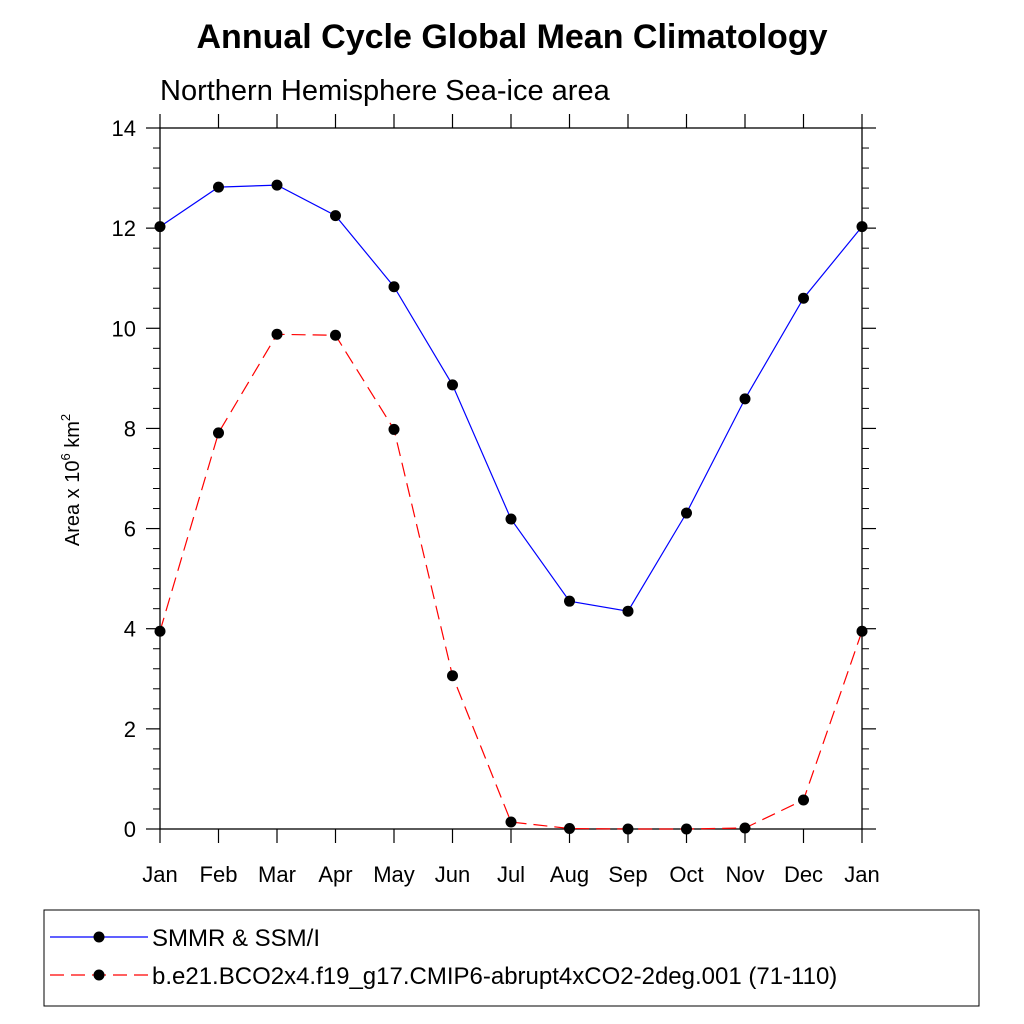 The width and height of the screenshot is (1024, 1024). Describe the element at coordinates (130, 428) in the screenshot. I see `y-tick-label: 8` at that location.